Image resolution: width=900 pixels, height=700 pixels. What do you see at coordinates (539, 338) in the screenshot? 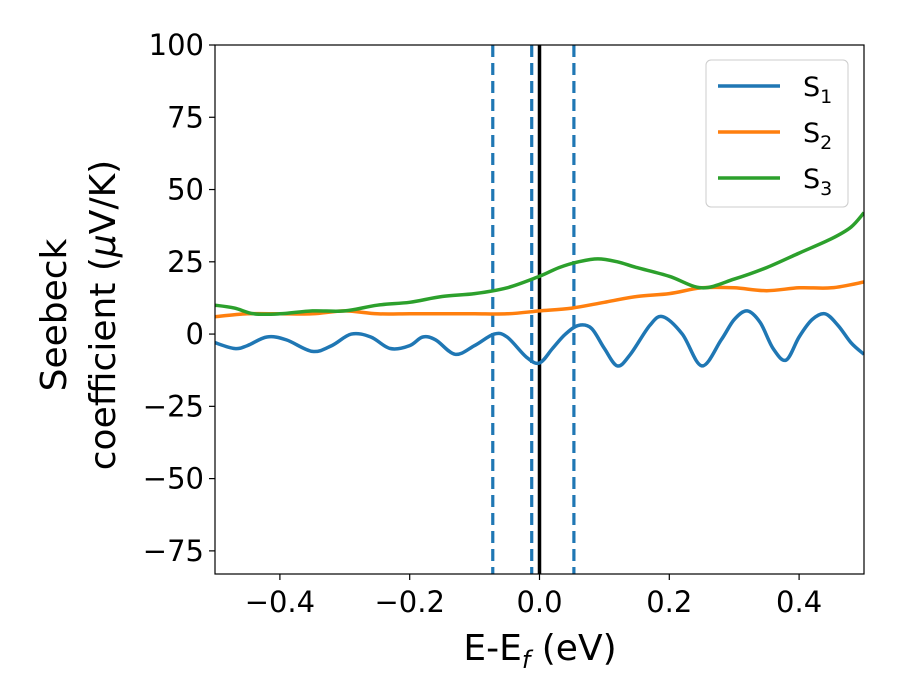
I see `series-line-s1` at bounding box center [539, 338].